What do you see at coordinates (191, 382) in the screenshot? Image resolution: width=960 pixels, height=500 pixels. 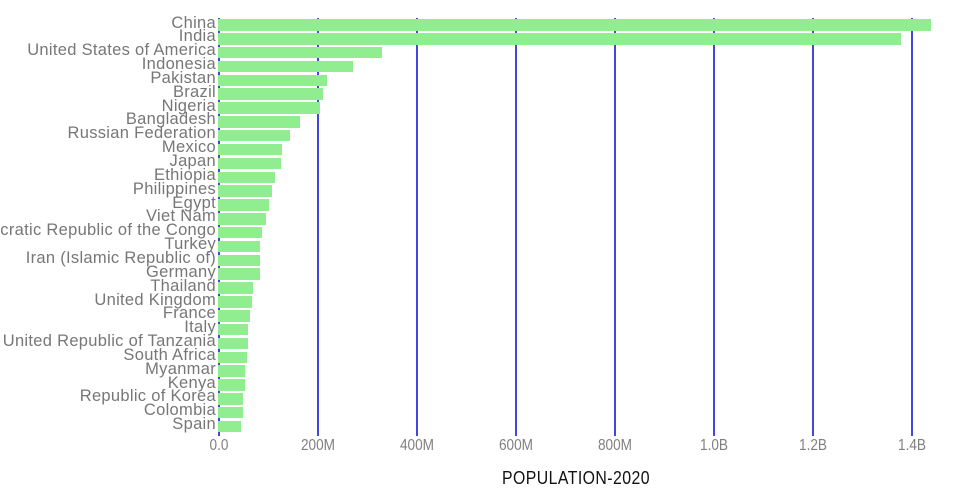 I see `category-label: Kenya` at bounding box center [191, 382].